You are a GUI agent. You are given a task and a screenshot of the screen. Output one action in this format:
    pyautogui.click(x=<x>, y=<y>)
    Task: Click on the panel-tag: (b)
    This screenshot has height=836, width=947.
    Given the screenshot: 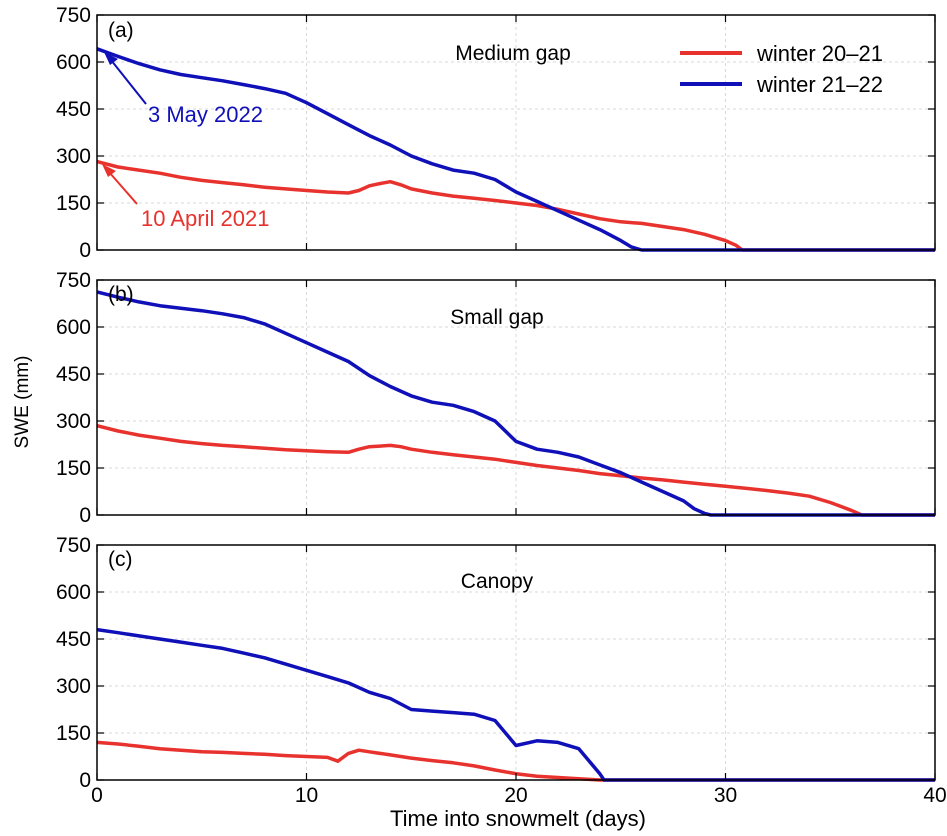 What is the action you would take?
    pyautogui.click(x=121, y=294)
    